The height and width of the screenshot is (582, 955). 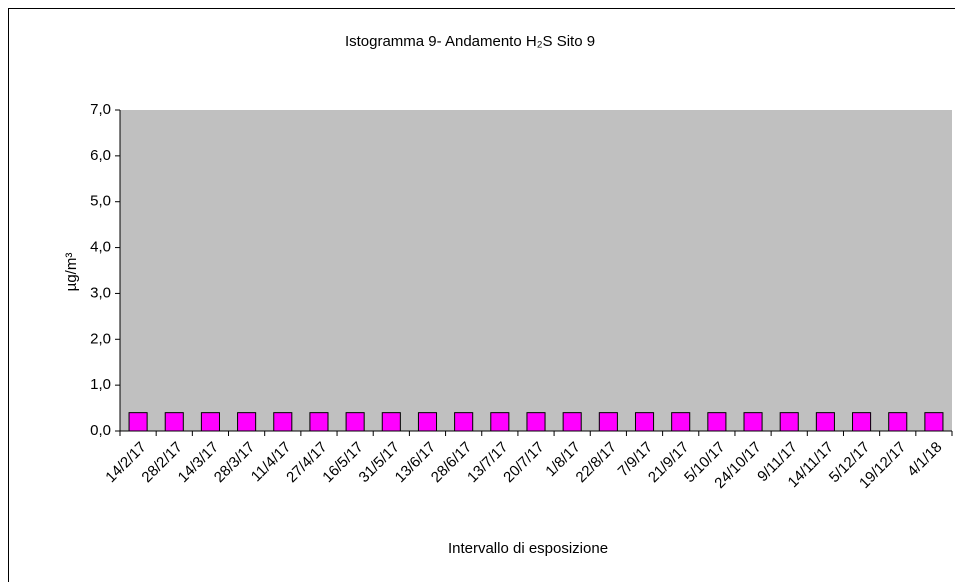 What do you see at coordinates (100, 109) in the screenshot?
I see `y-tick-label: 7,0` at bounding box center [100, 109].